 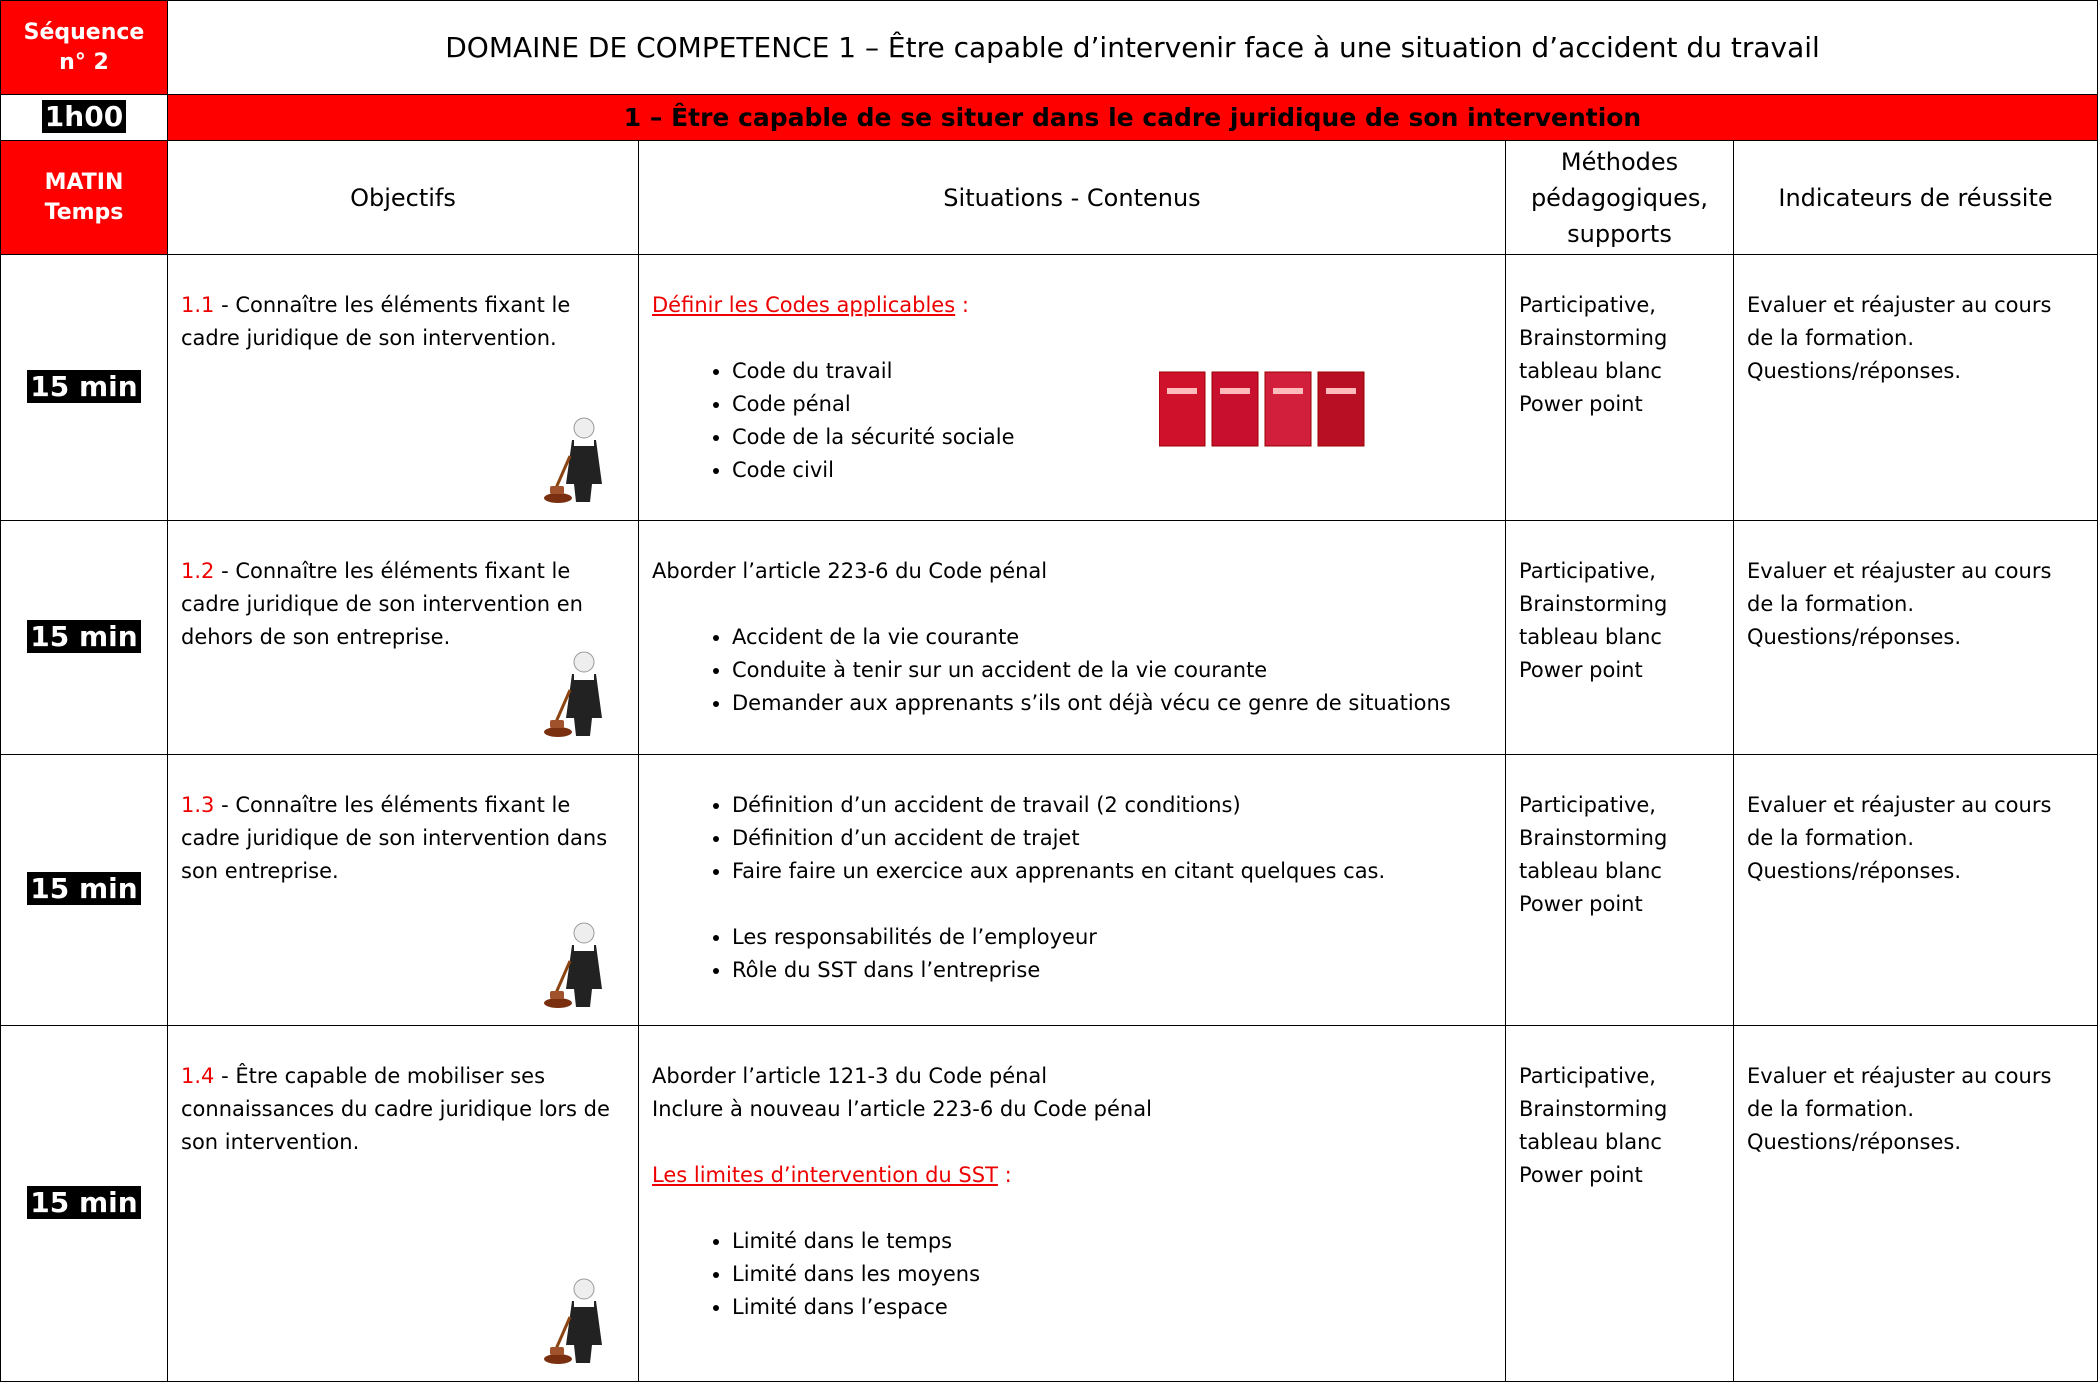 I want to click on bullet-item: Définition d’un accident de trajet, so click(x=1112, y=838).